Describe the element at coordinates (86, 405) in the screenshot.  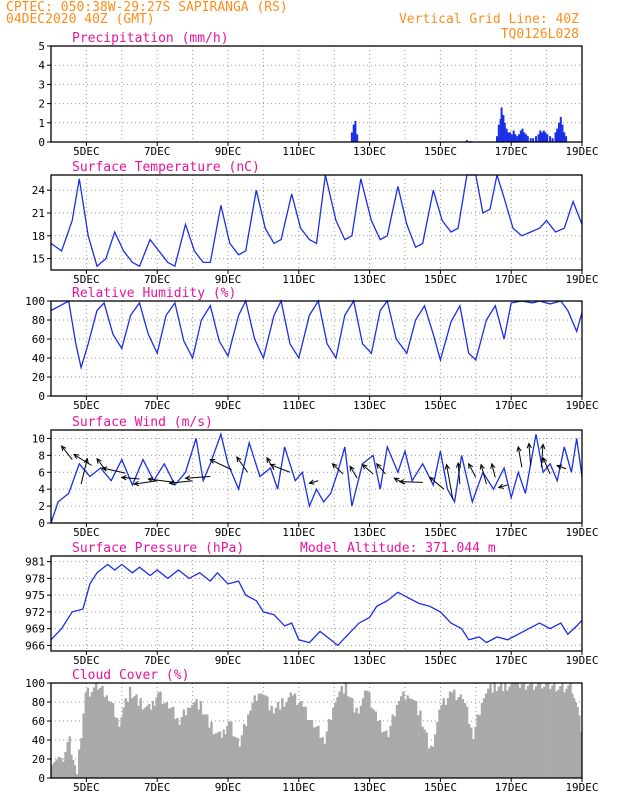
I see `x-tick-label: 5DEC` at that location.